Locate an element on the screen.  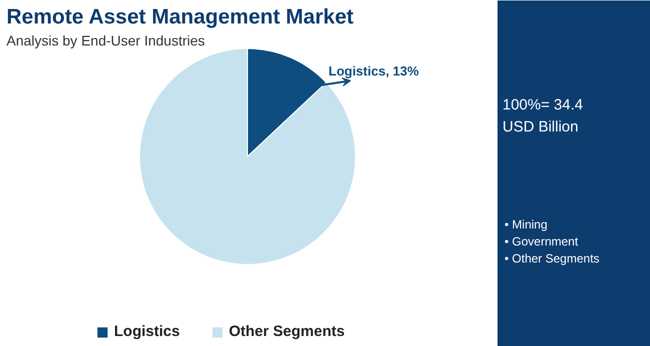
chart-subtitle: Analysis by End-User Industries is located at coordinates (105, 40).